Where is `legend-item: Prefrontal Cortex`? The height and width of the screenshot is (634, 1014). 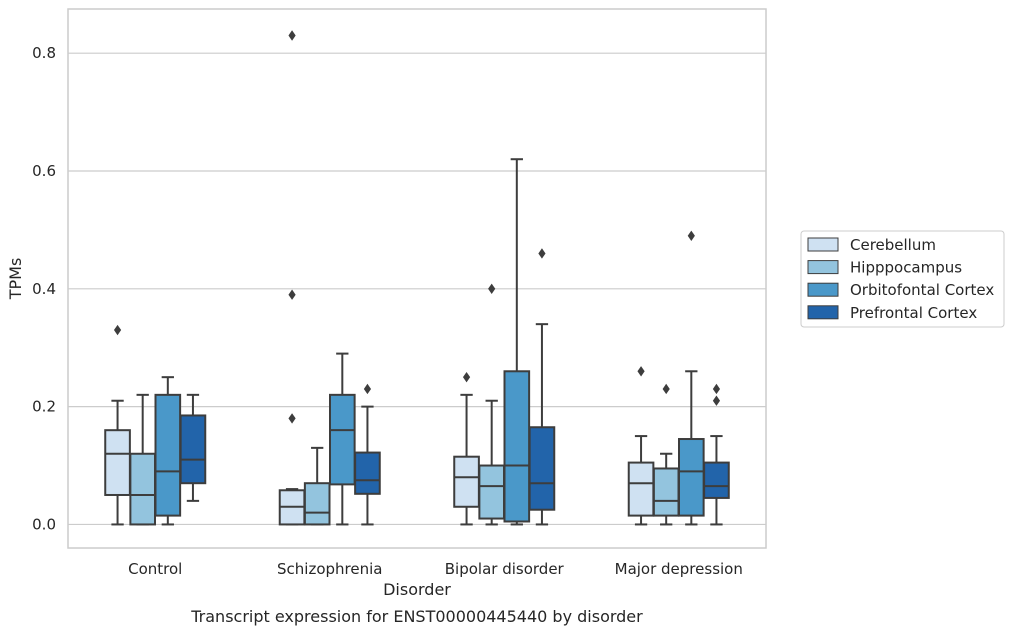 legend-item: Prefrontal Cortex is located at coordinates (892, 313).